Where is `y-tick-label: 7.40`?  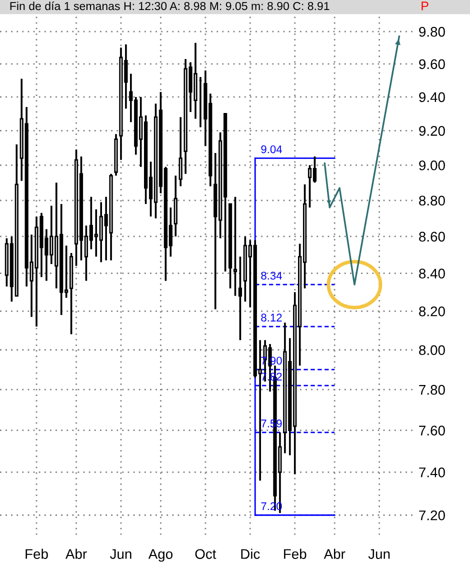 y-tick-label: 7.40 is located at coordinates (432, 472).